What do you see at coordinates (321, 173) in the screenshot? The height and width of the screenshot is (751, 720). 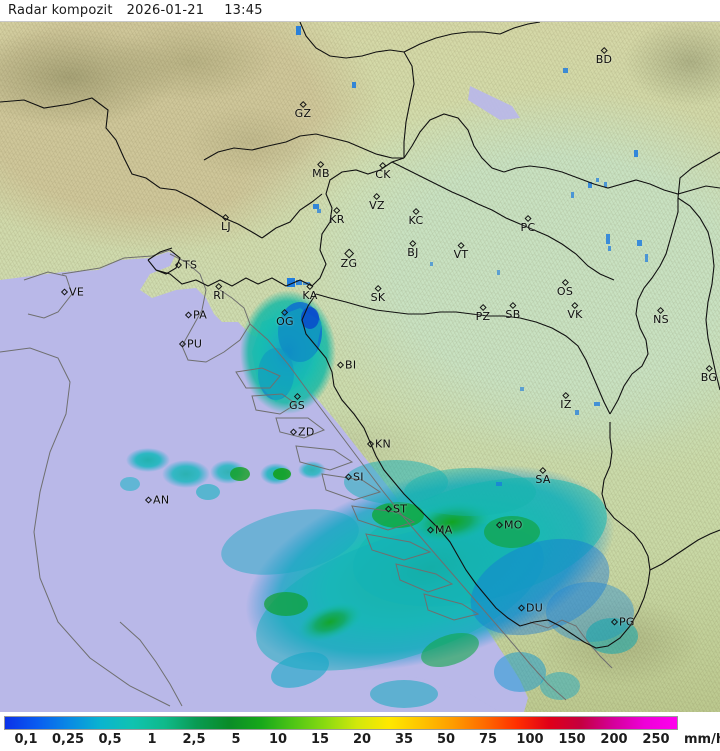 I see `city-label: MB` at bounding box center [321, 173].